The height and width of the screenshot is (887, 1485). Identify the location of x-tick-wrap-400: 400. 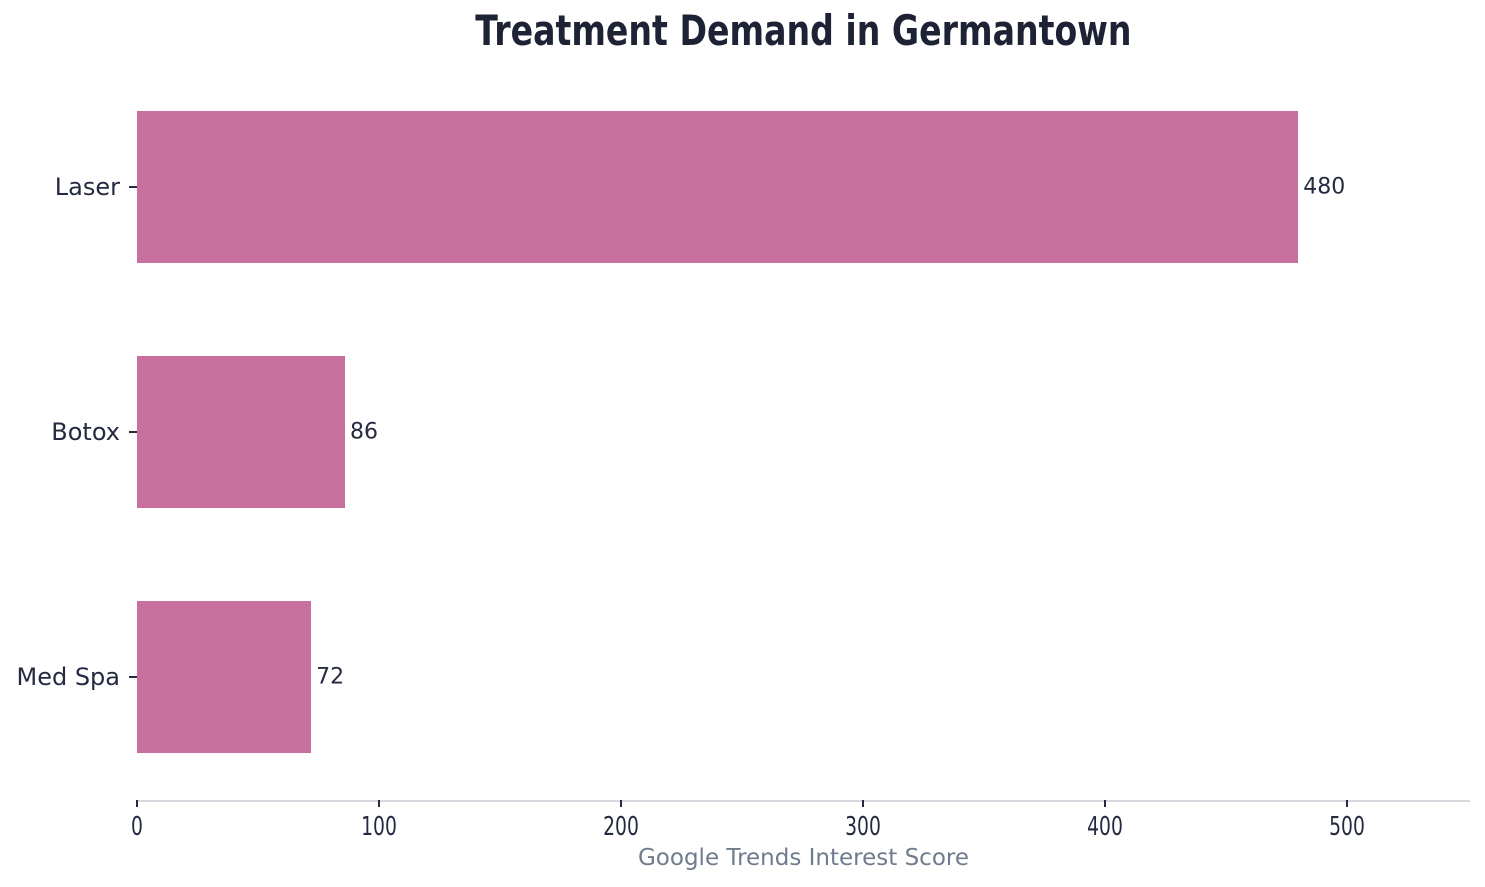
(1105, 827).